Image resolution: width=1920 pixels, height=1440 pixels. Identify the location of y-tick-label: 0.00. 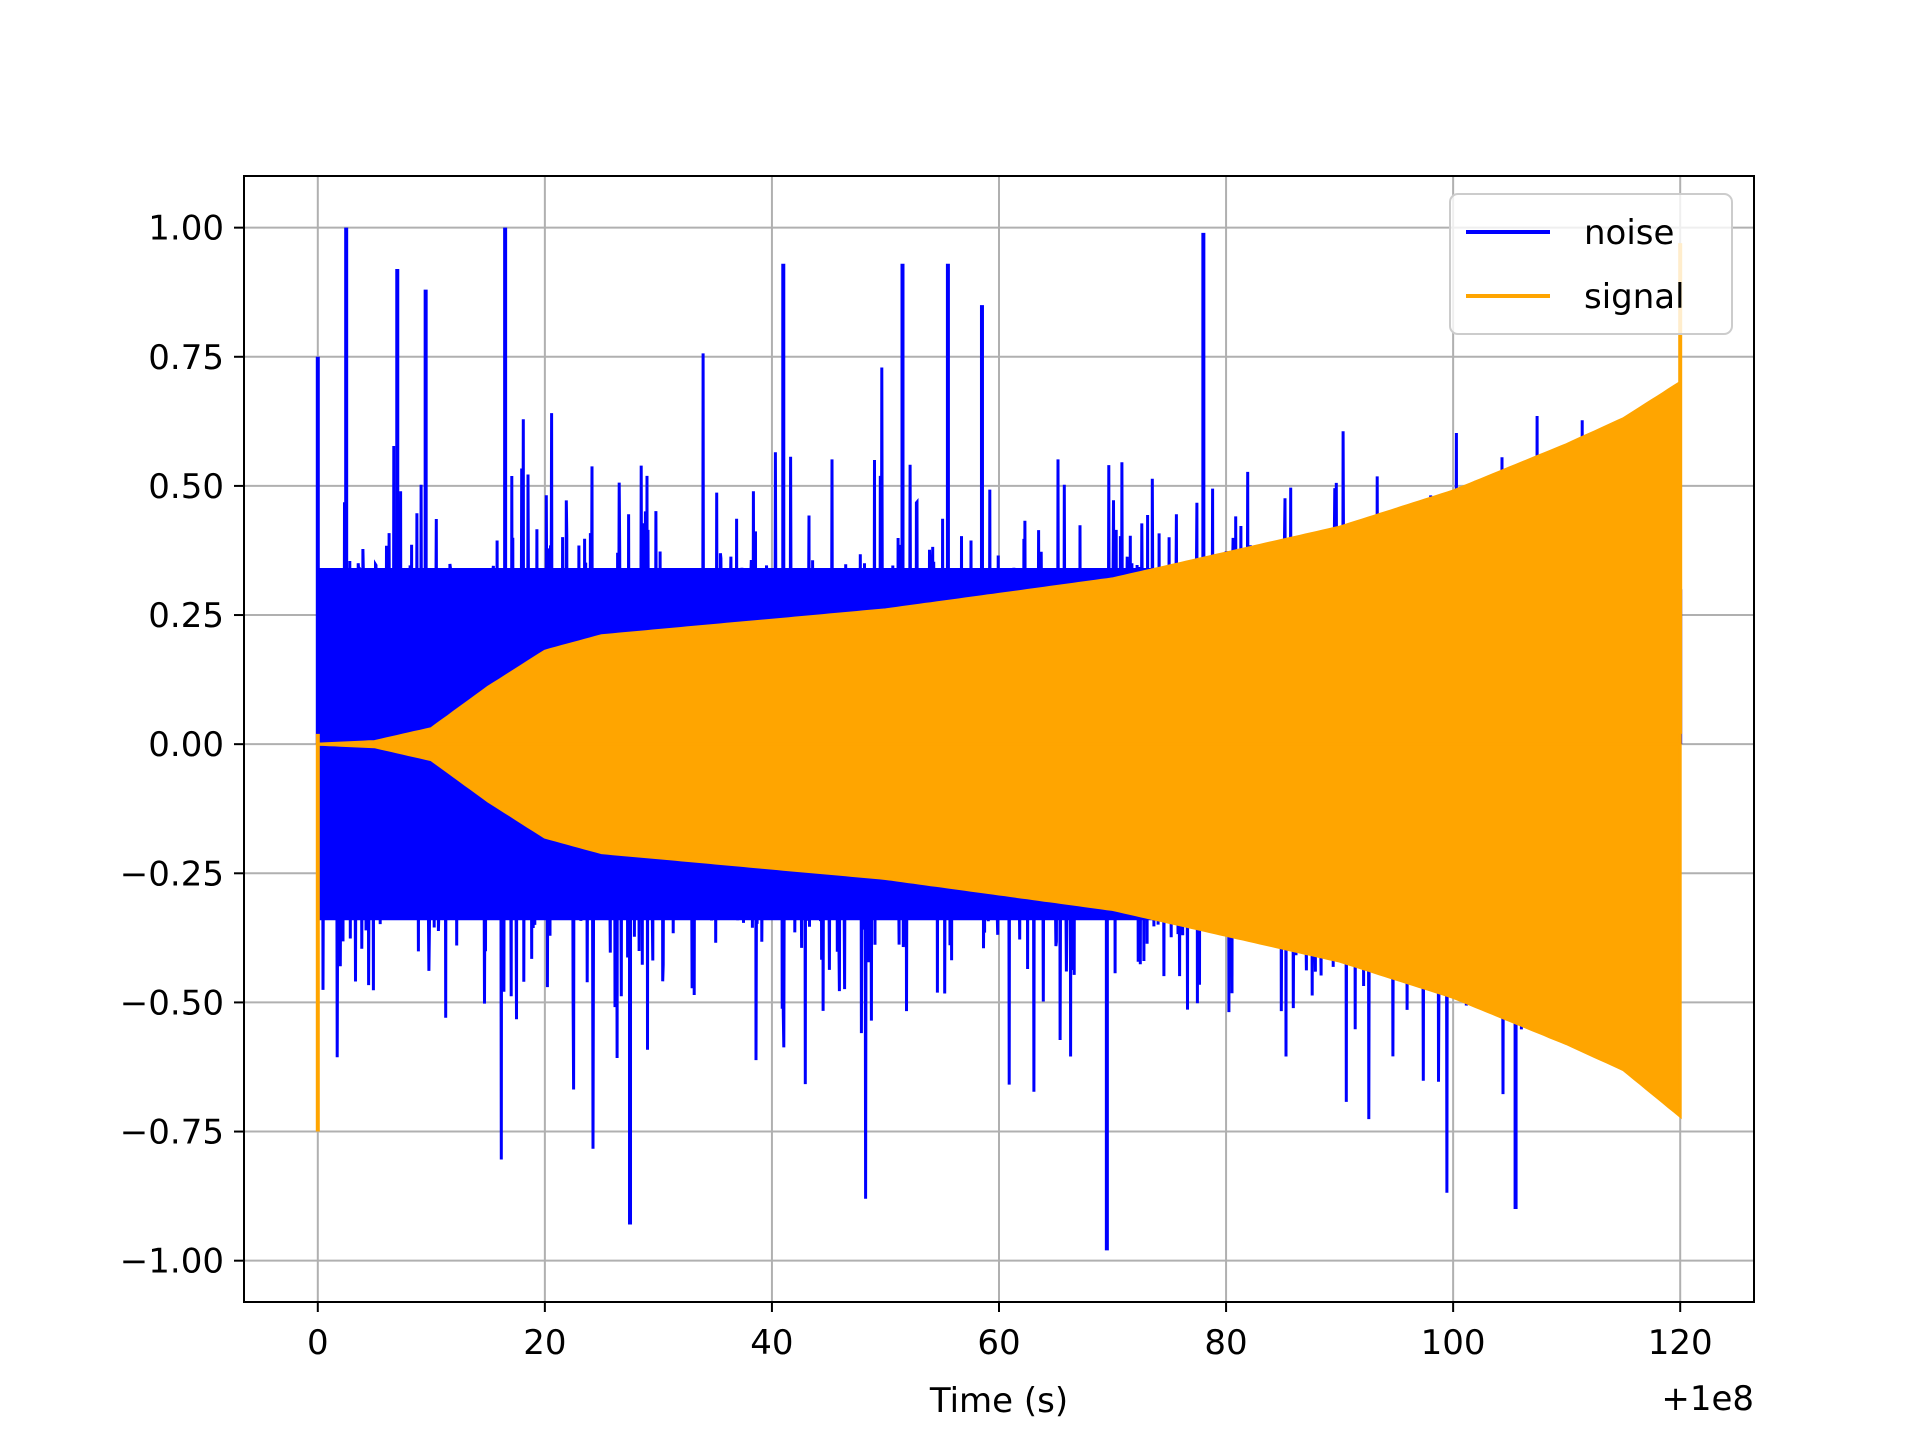
(186, 745).